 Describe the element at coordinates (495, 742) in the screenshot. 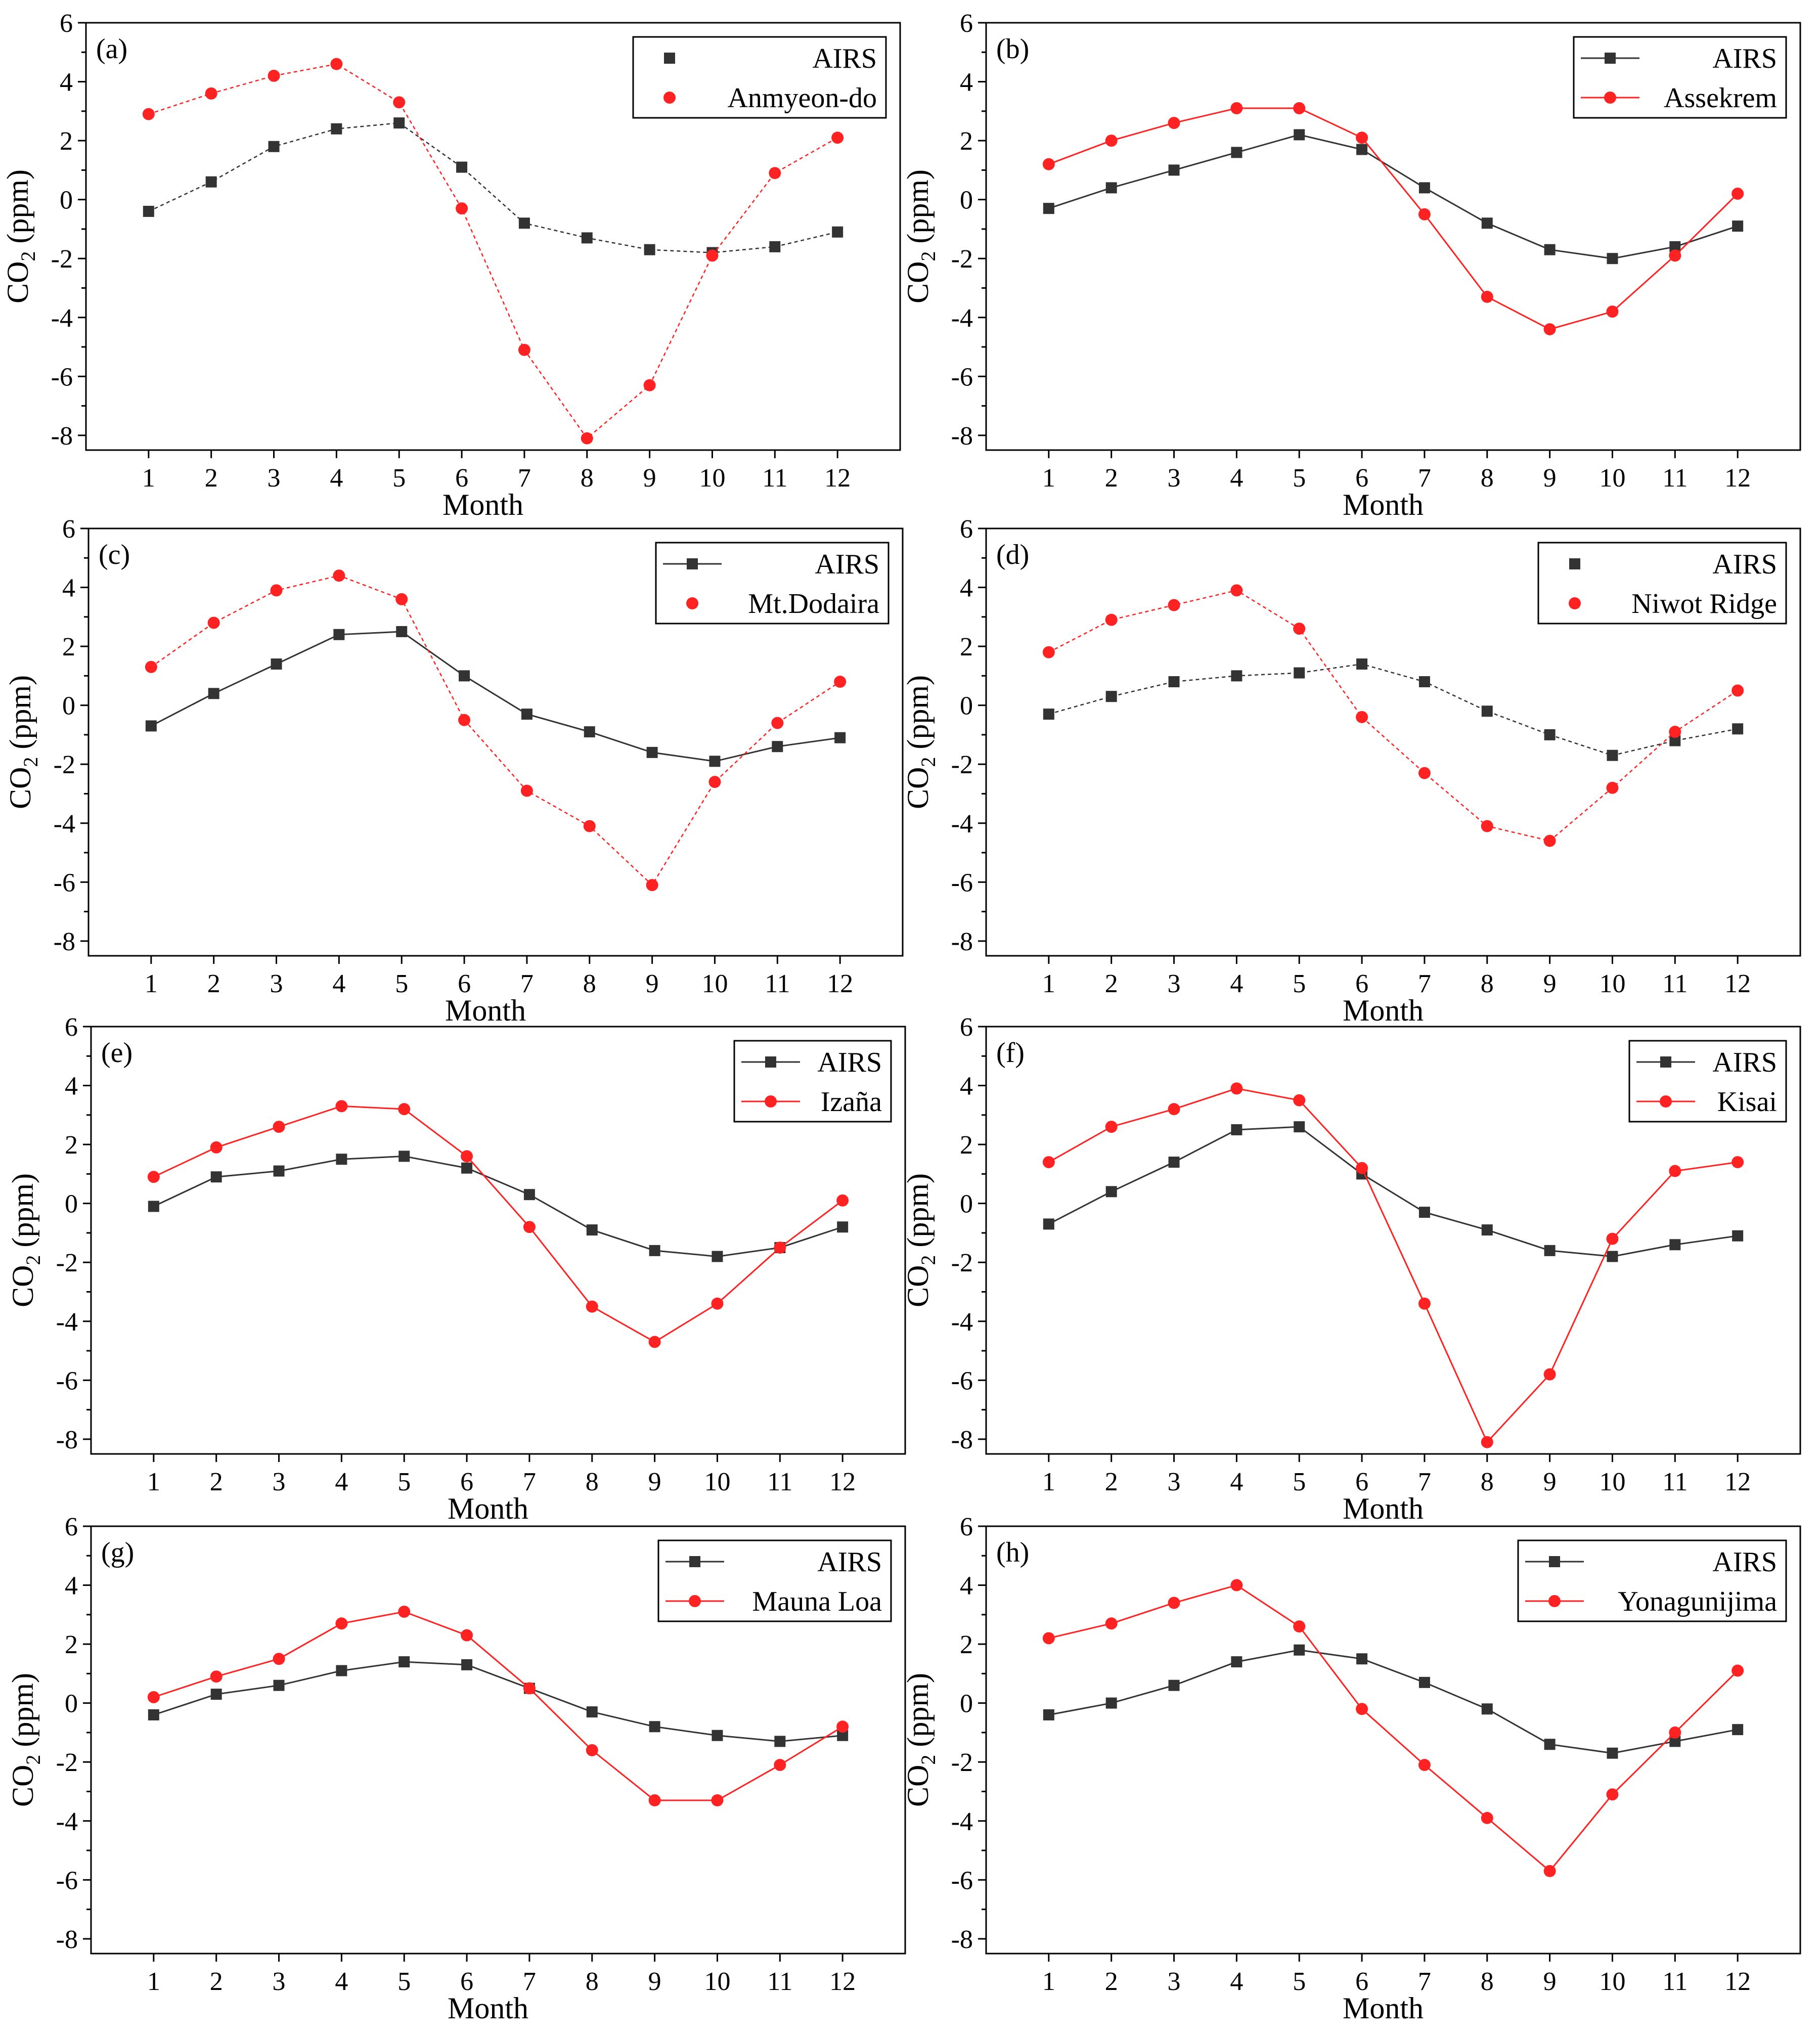

I see `plot-frame` at that location.